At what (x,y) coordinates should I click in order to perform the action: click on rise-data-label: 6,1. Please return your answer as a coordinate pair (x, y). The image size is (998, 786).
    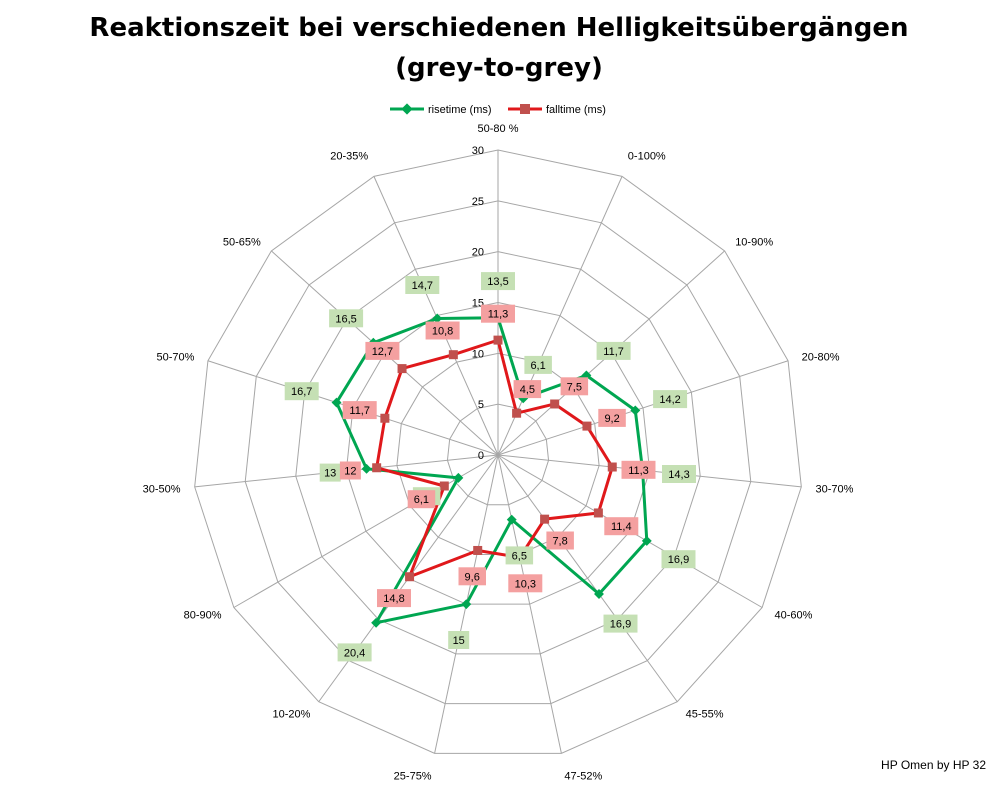
    Looking at the image, I should click on (537, 366).